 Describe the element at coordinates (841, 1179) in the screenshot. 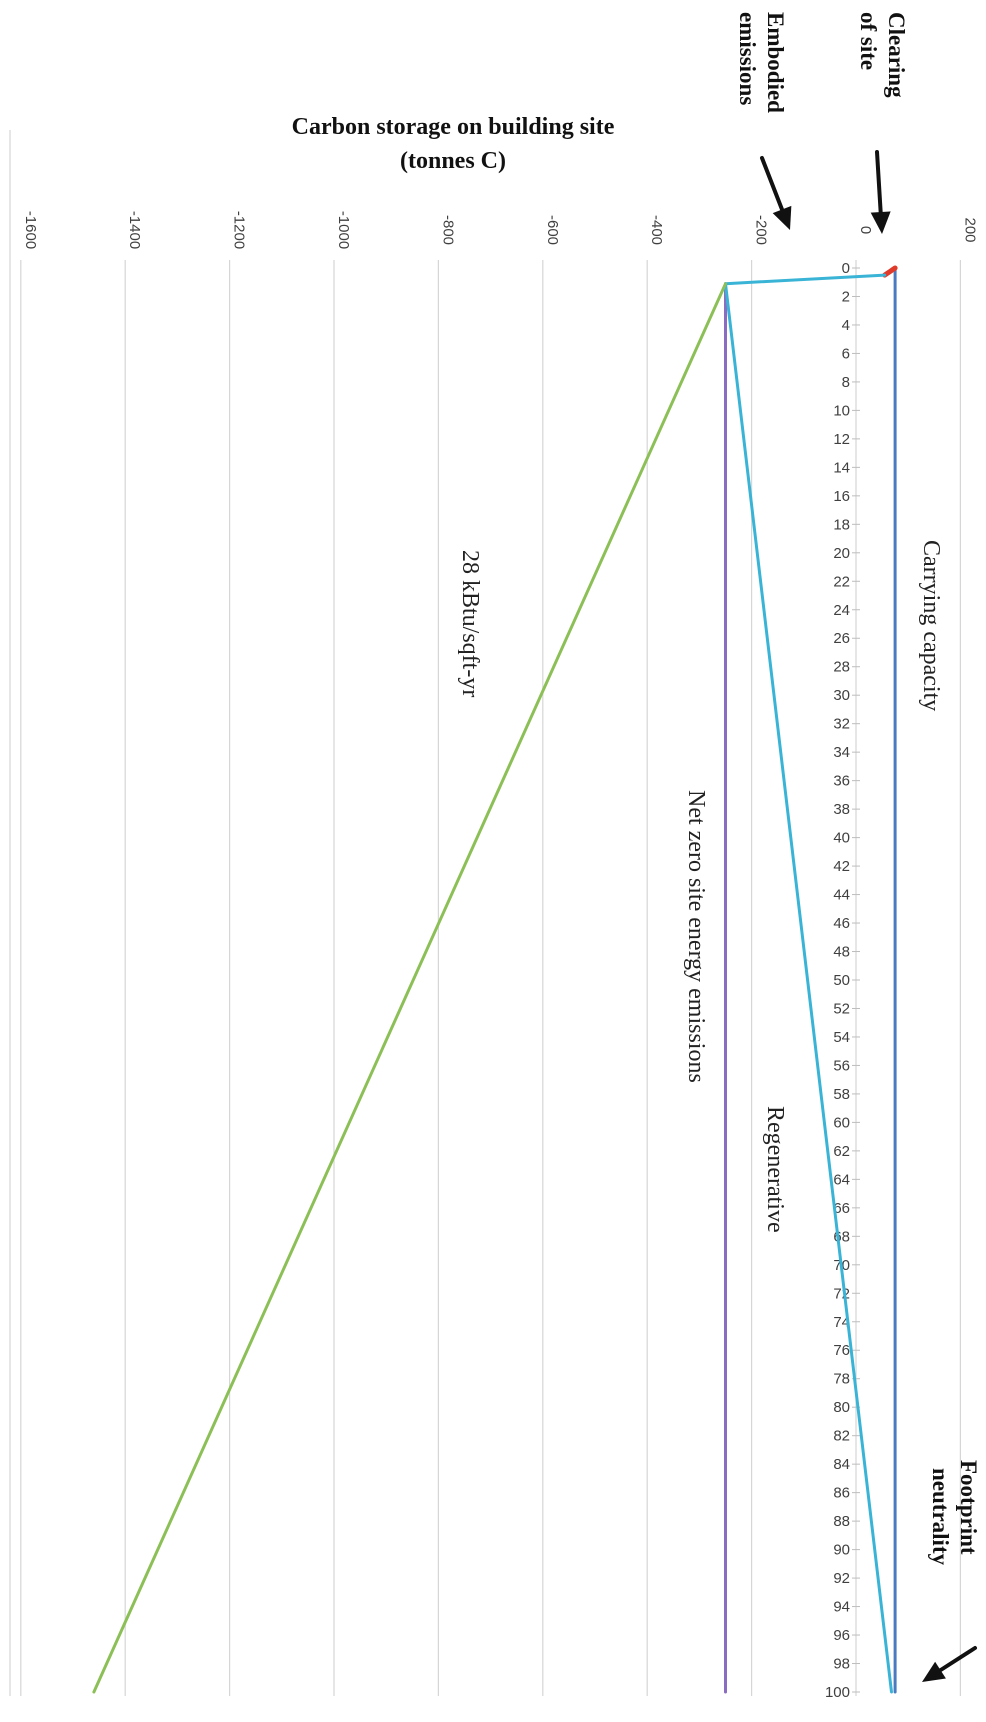

I see `time-tick-label: 64` at that location.